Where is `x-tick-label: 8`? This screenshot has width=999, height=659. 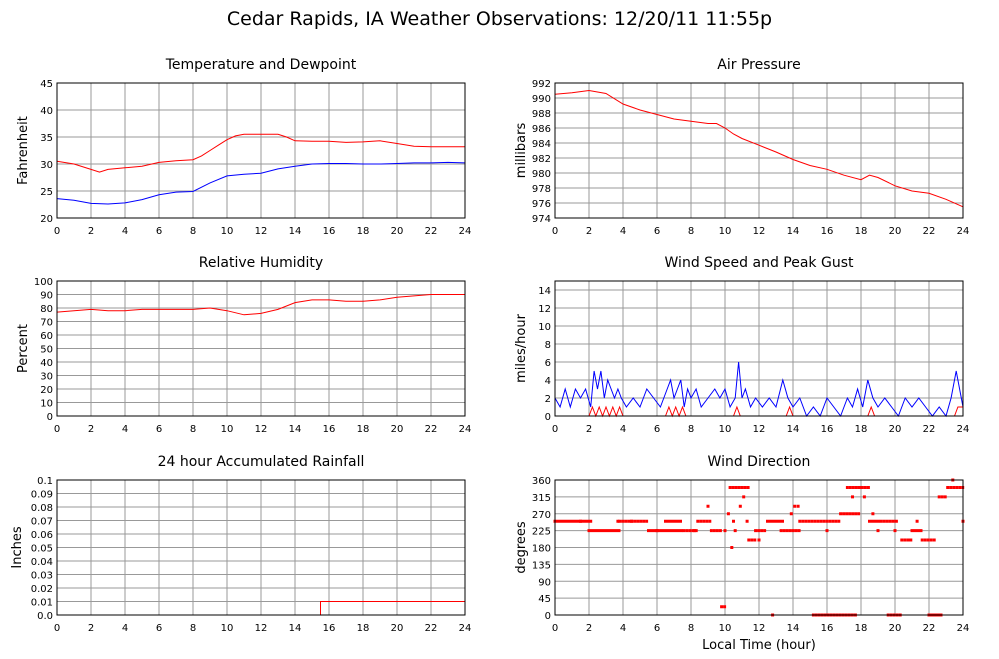
x-tick-label: 8 is located at coordinates (193, 231).